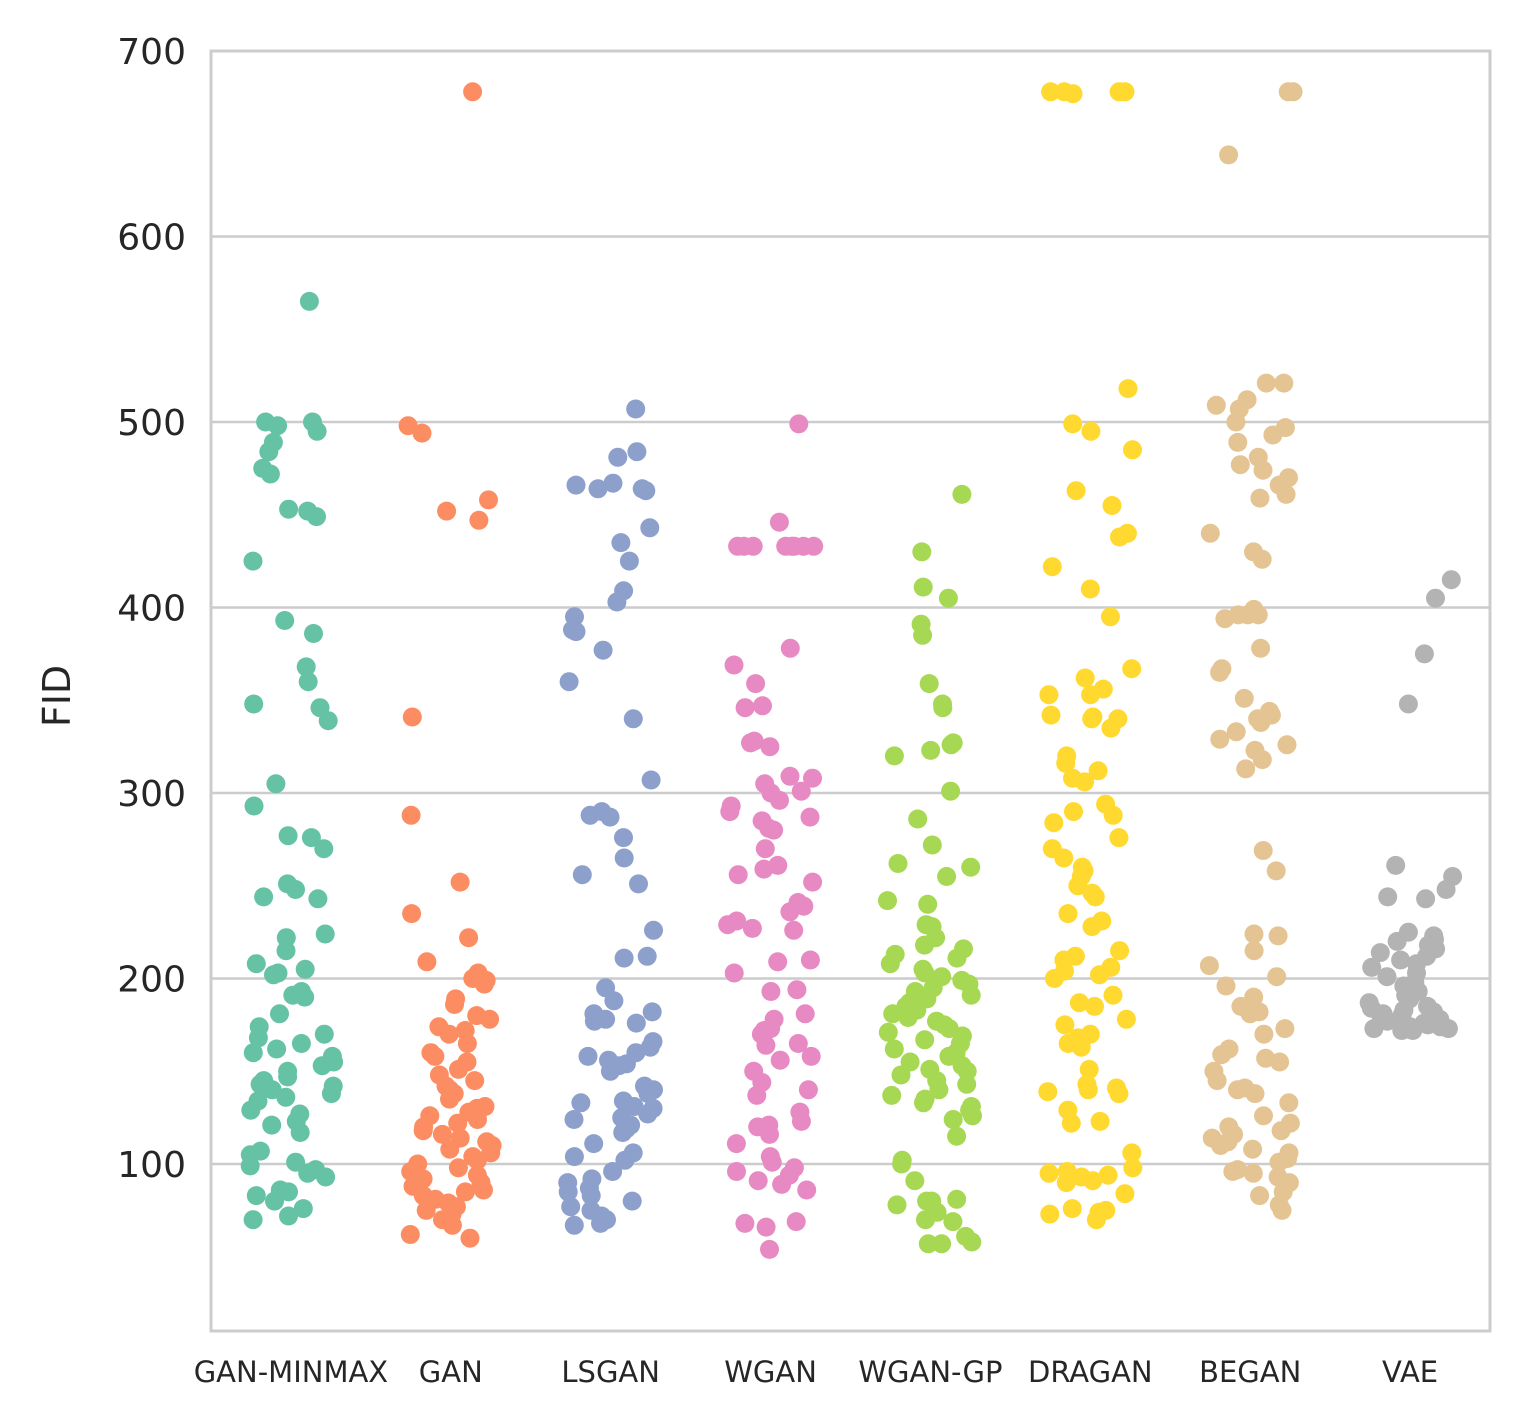 The height and width of the screenshot is (1420, 1520). Describe the element at coordinates (930, 1372) in the screenshot. I see `x-tick-label: WGAN-GP` at that location.